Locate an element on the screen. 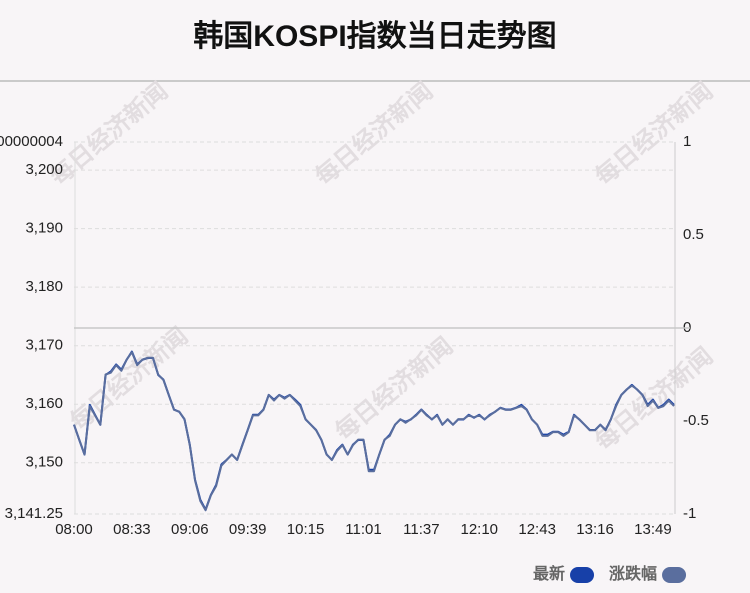 The image size is (750, 593). y-tick-label: 3,200 is located at coordinates (44, 169).